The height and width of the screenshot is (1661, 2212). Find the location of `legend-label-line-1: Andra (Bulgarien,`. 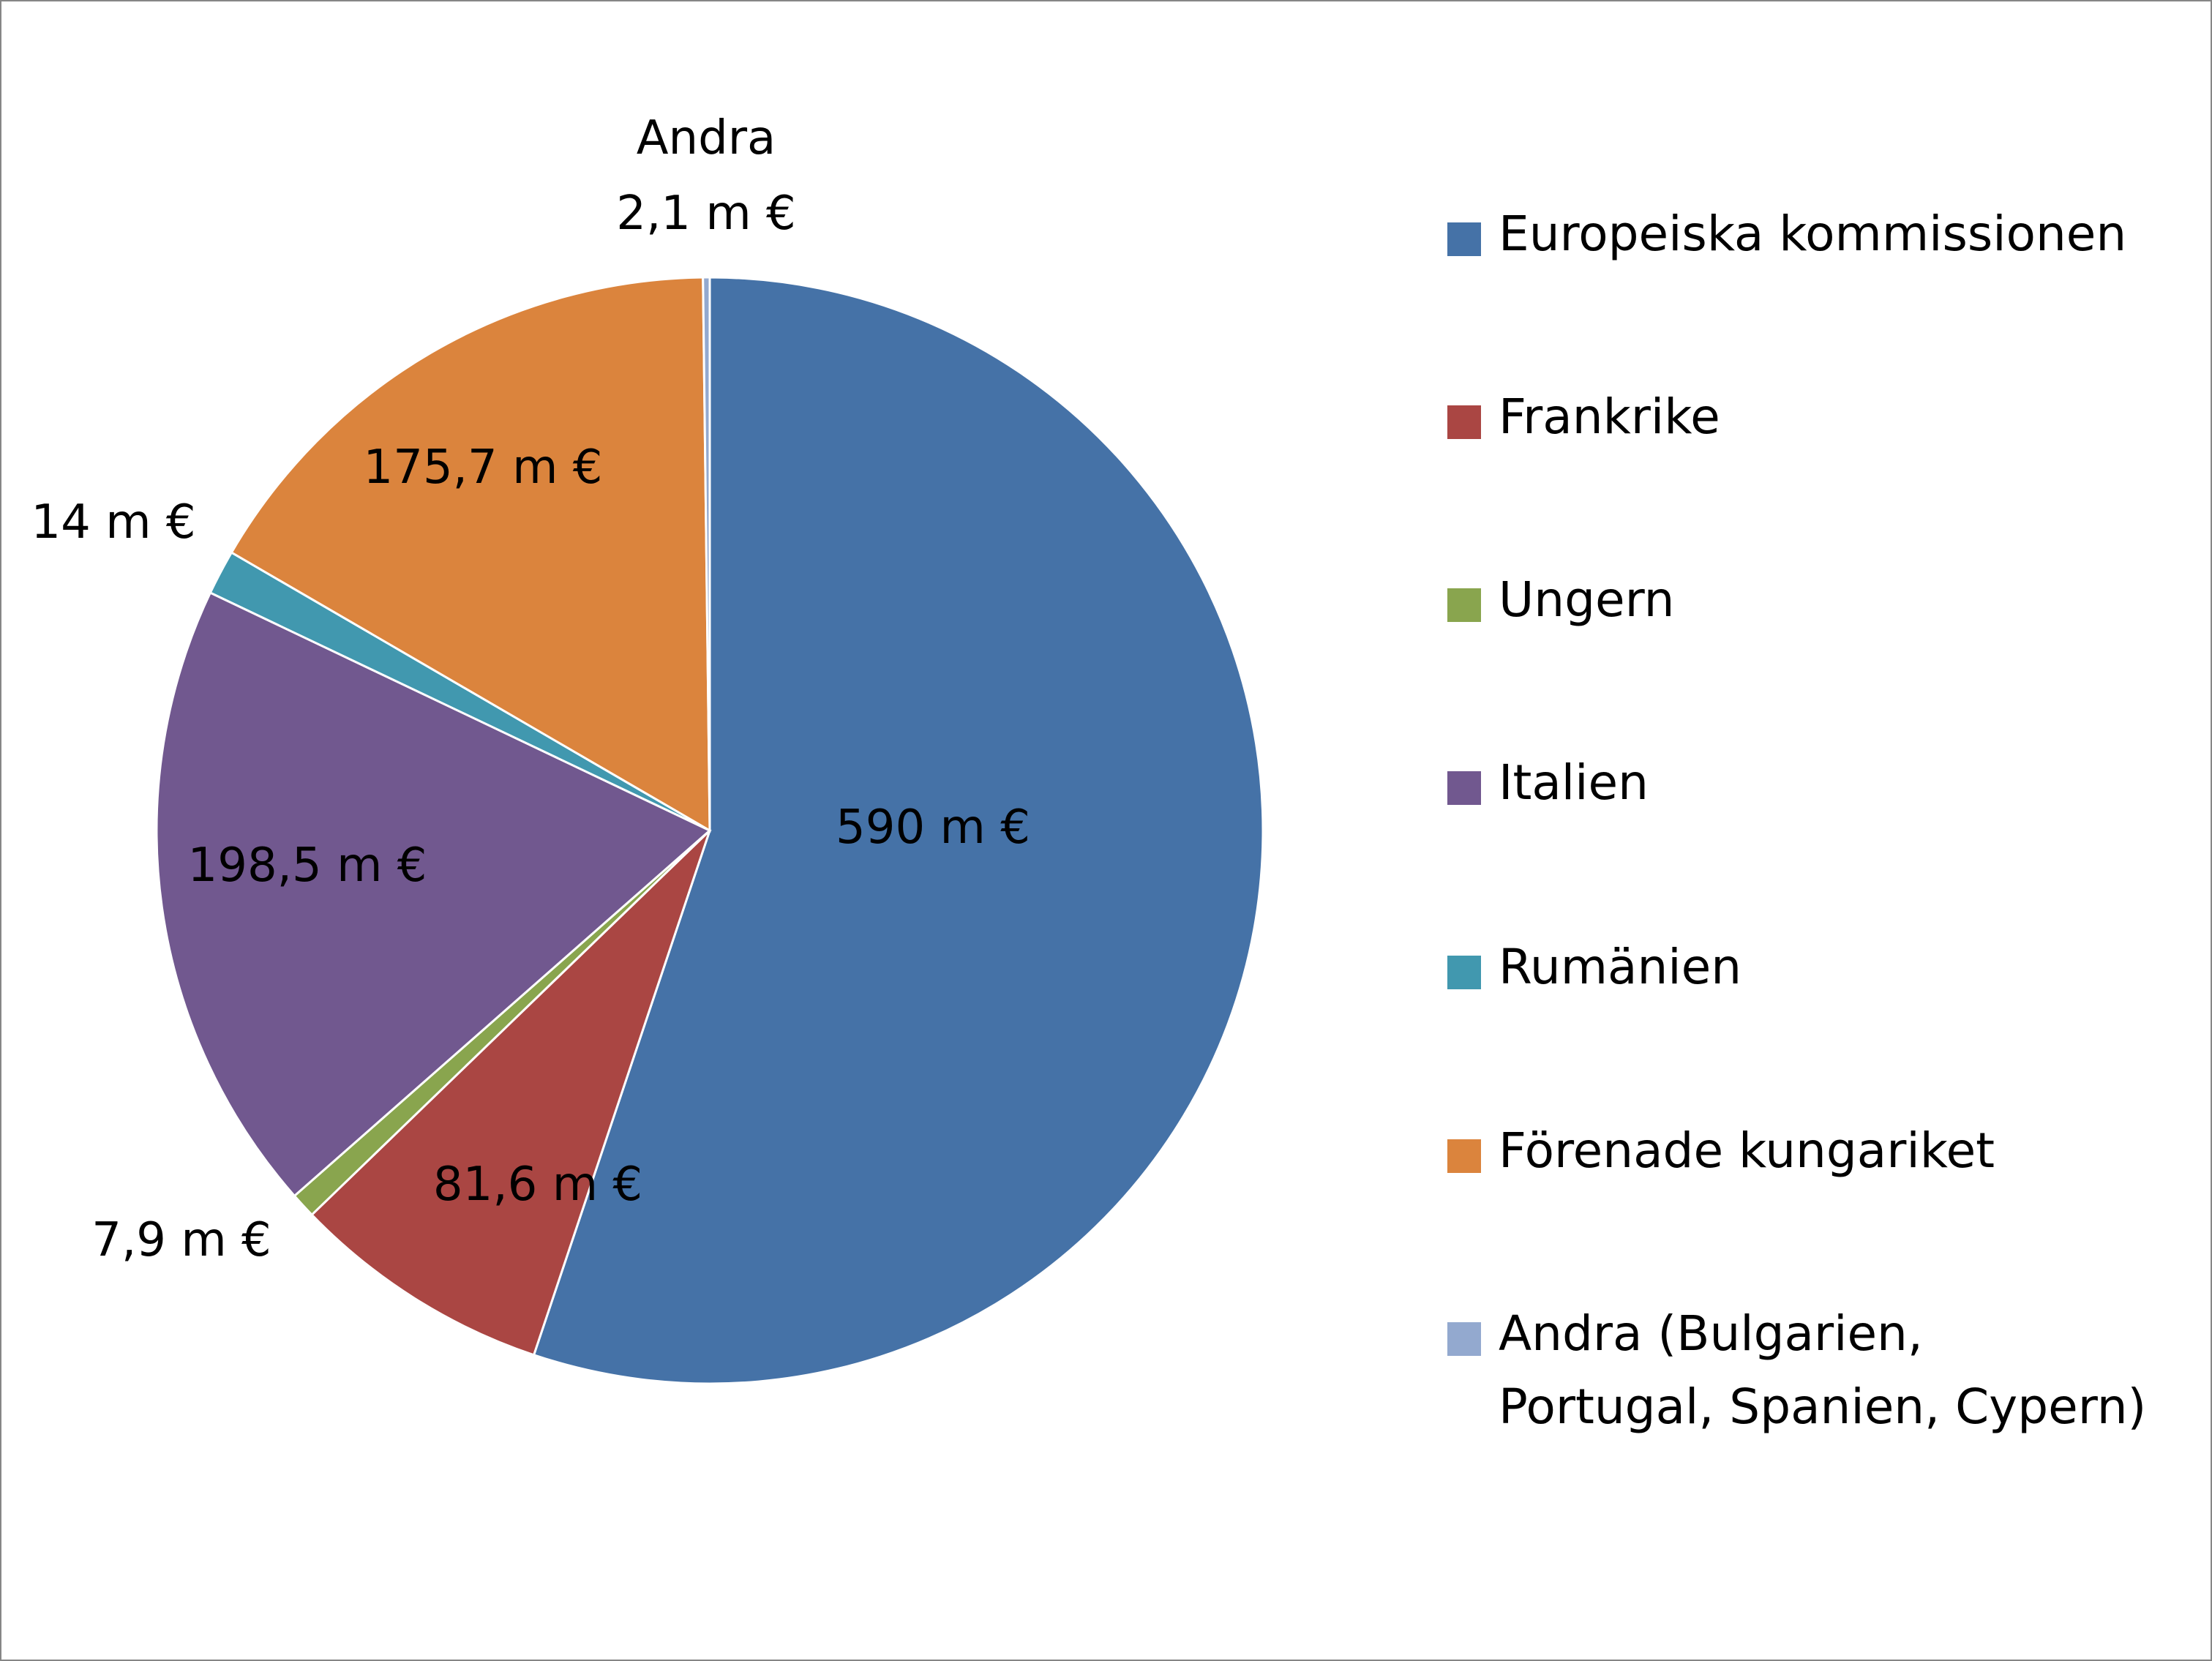

legend-label-line-1: Andra (Bulgarien, is located at coordinates (1711, 1333).